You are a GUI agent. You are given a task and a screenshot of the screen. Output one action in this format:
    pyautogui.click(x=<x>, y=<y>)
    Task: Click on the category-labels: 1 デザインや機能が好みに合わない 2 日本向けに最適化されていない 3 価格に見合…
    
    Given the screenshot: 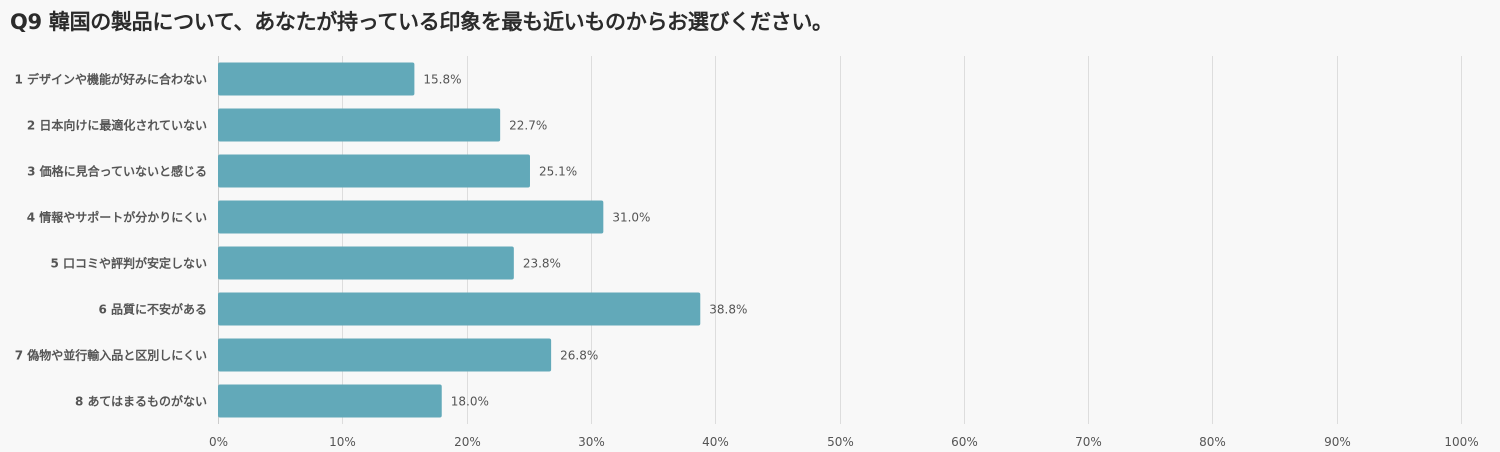 What is the action you would take?
    pyautogui.click(x=110, y=240)
    